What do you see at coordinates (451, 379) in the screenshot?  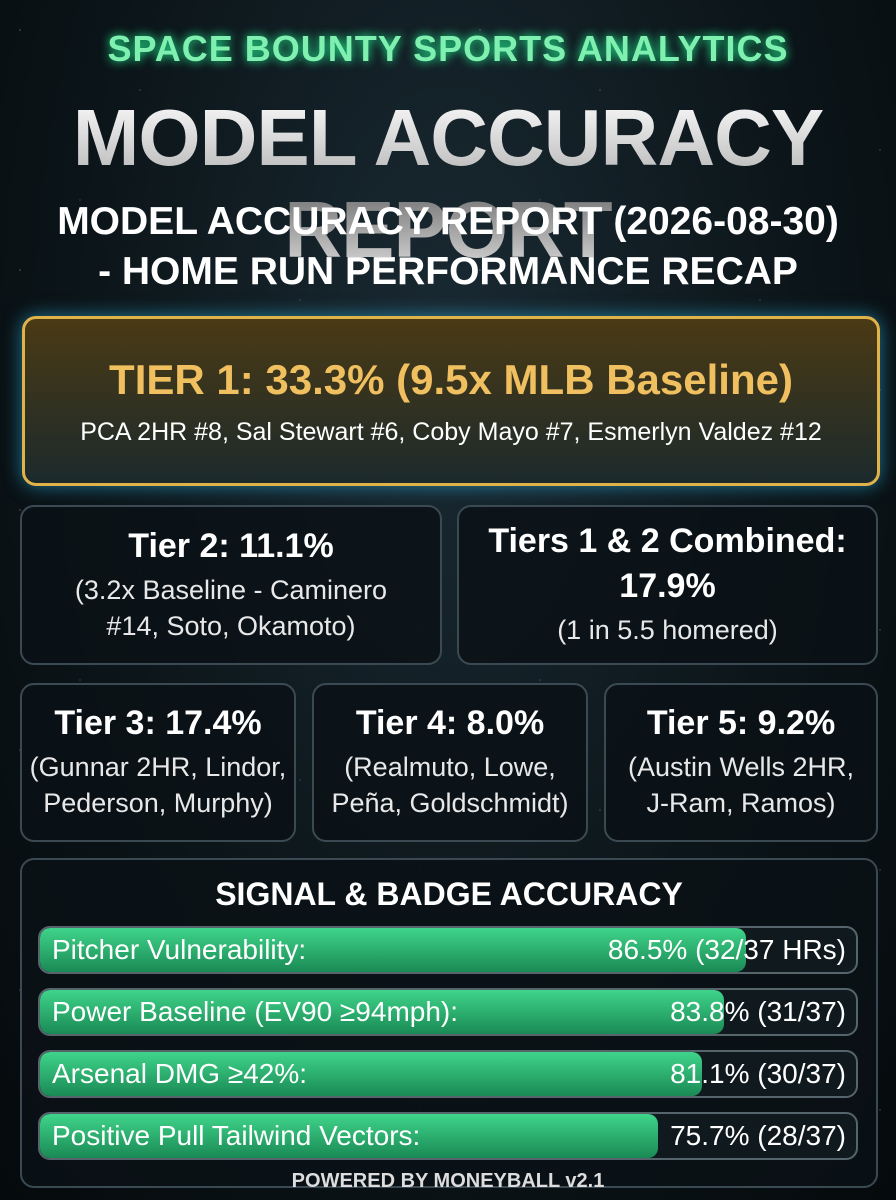 I see `tier1-headline: TIER 1: 33.3% (9.5x MLB Baseline)` at bounding box center [451, 379].